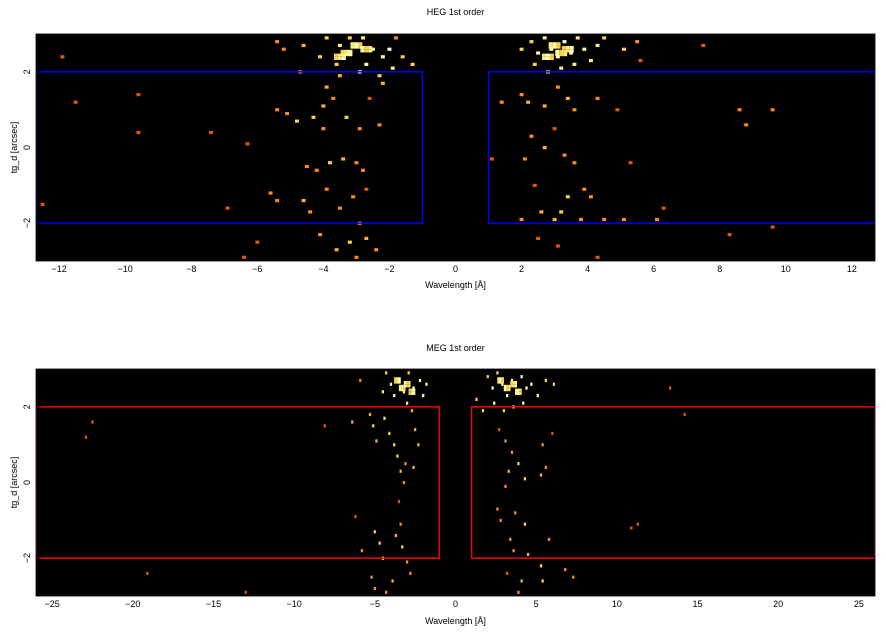  Describe the element at coordinates (125, 269) in the screenshot. I see `heg-x-tick-label: −10` at that location.